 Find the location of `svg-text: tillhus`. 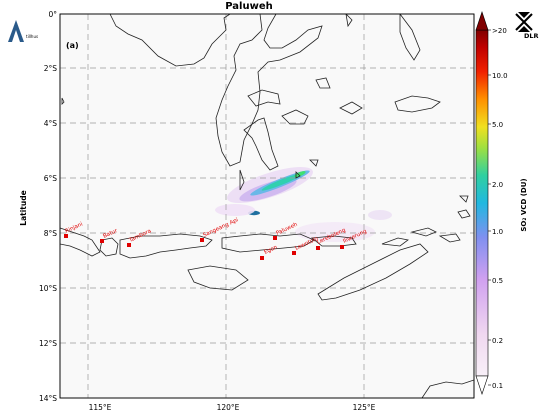

svg-text: tillhus is located at coordinates (32, 36).